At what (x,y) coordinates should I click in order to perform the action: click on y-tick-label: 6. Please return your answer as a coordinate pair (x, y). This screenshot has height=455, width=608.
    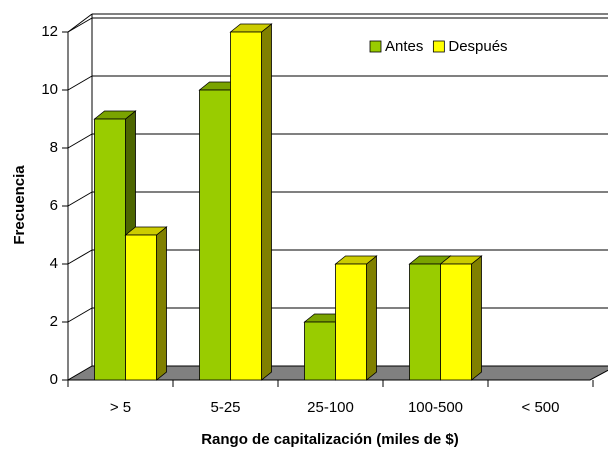
    Looking at the image, I should click on (54, 205).